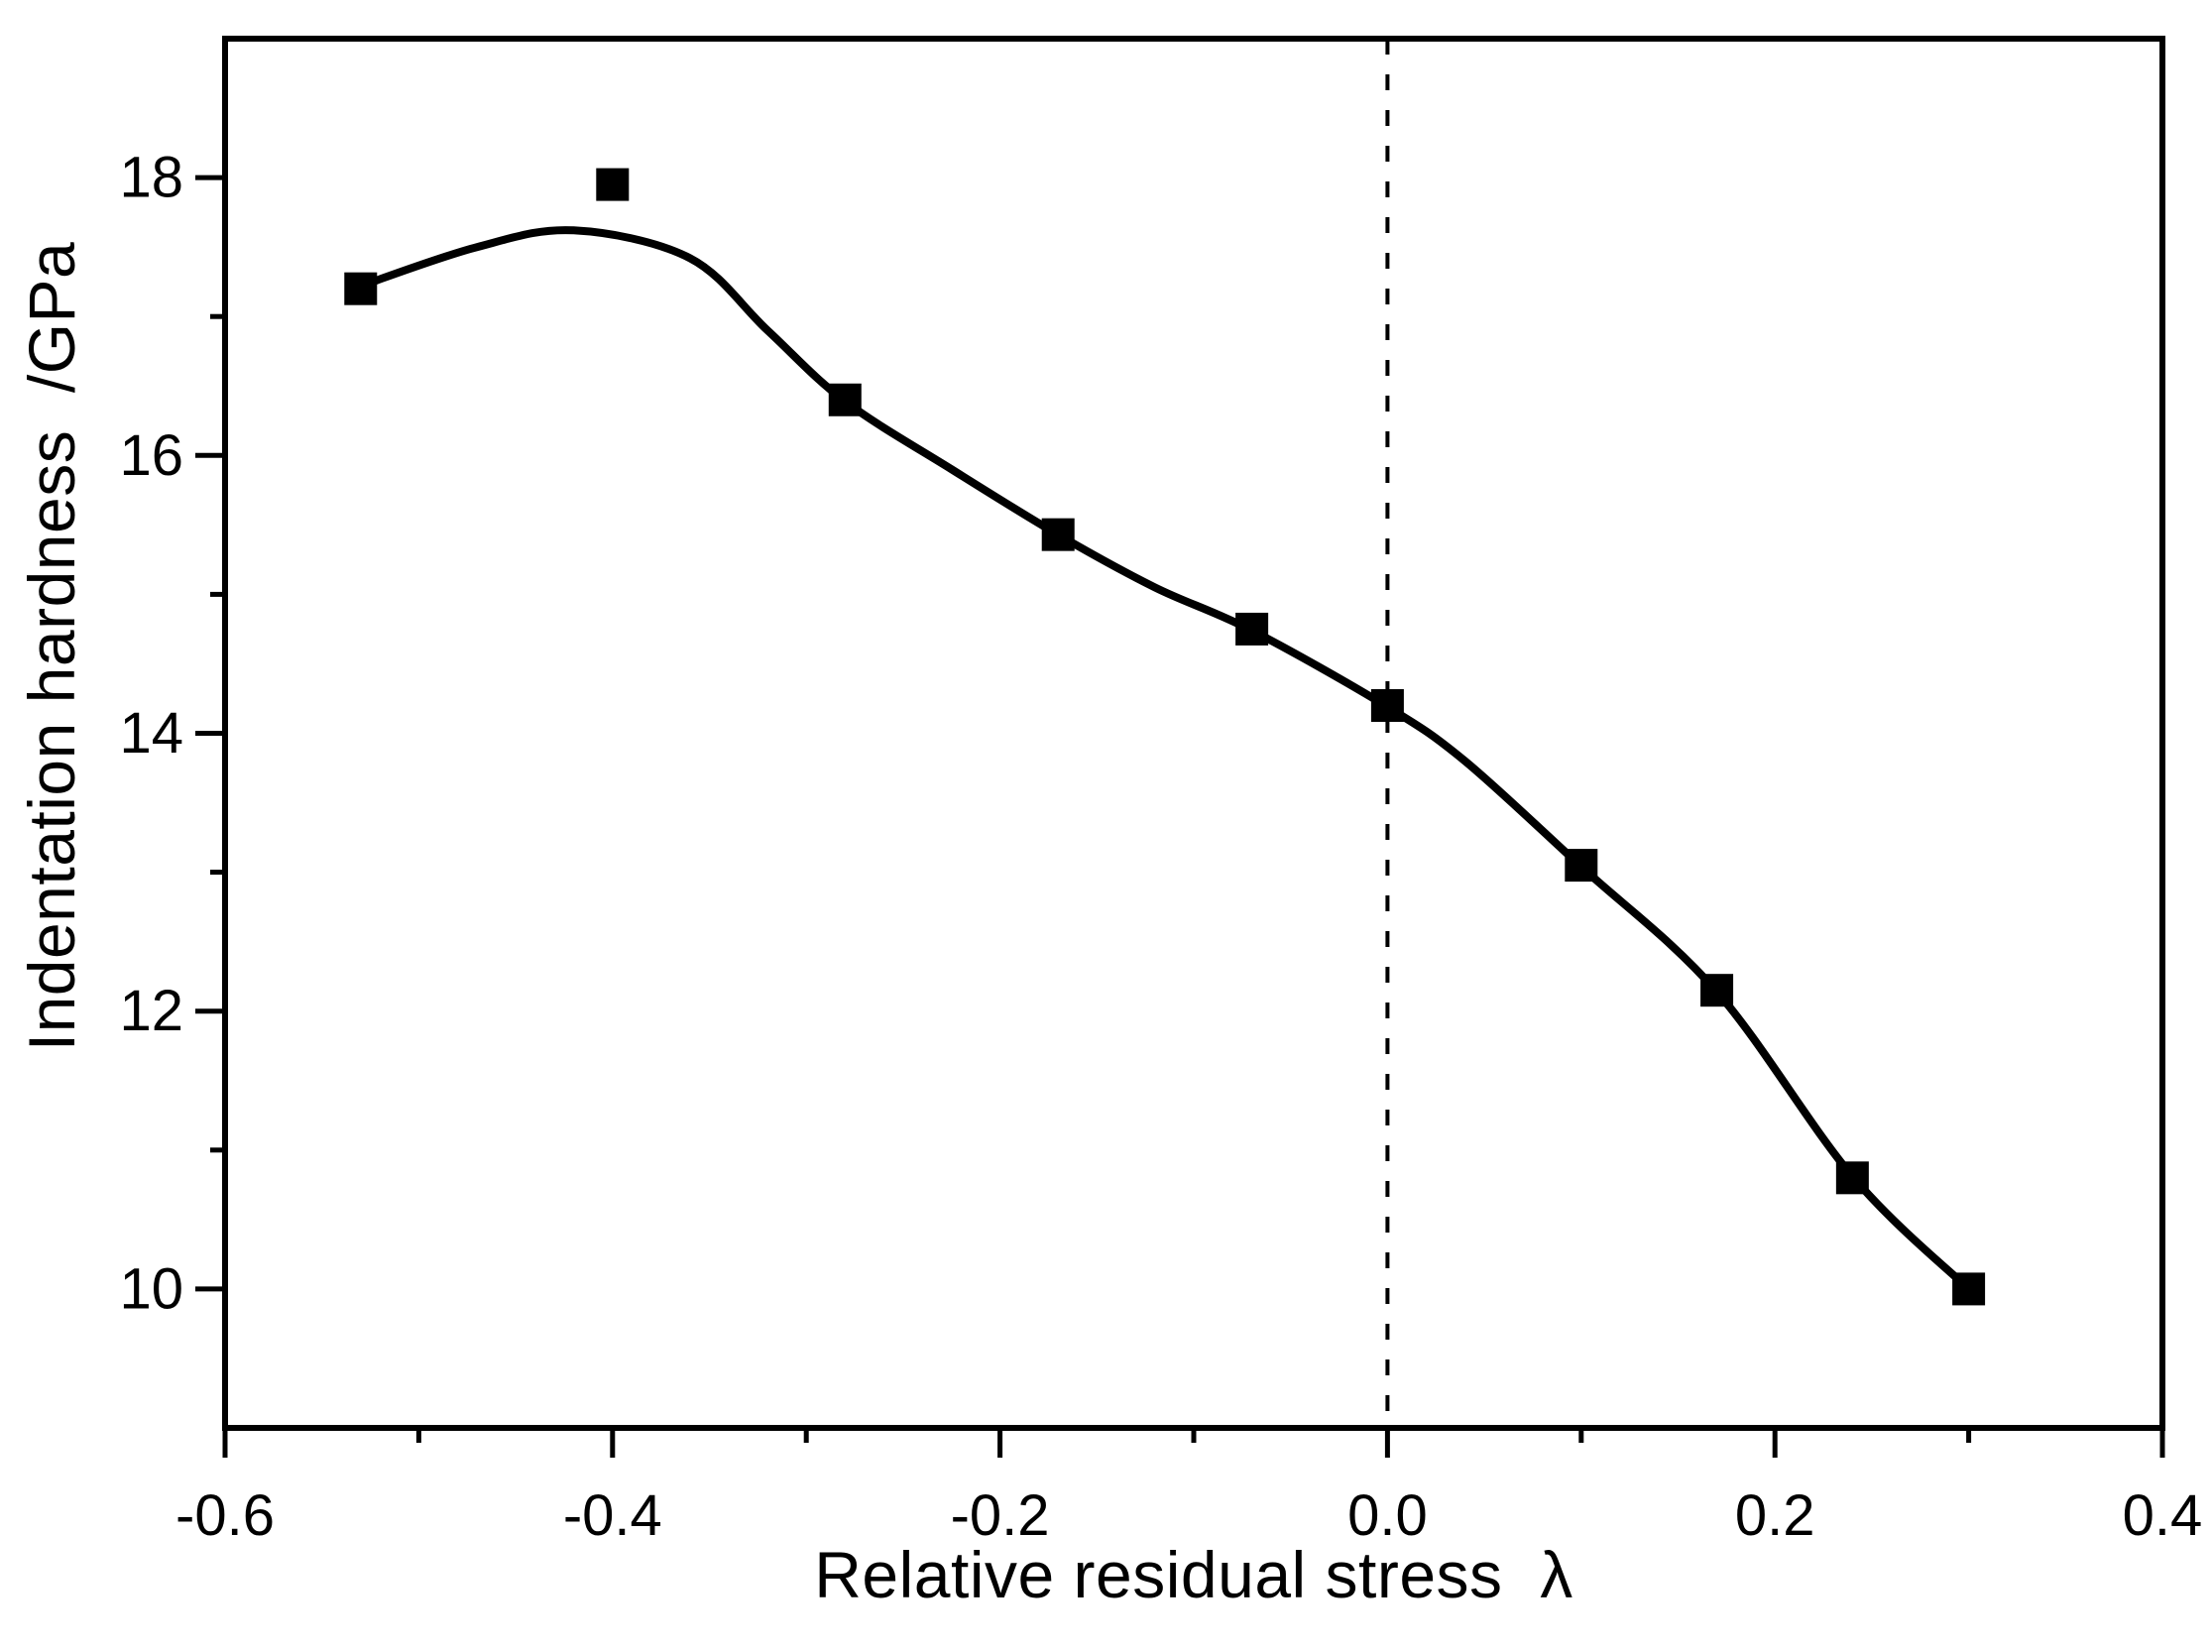 This screenshot has height=1652, width=2212. Describe the element at coordinates (51, 646) in the screenshot. I see `y-axis-title: Indentation hardness /GPa` at that location.